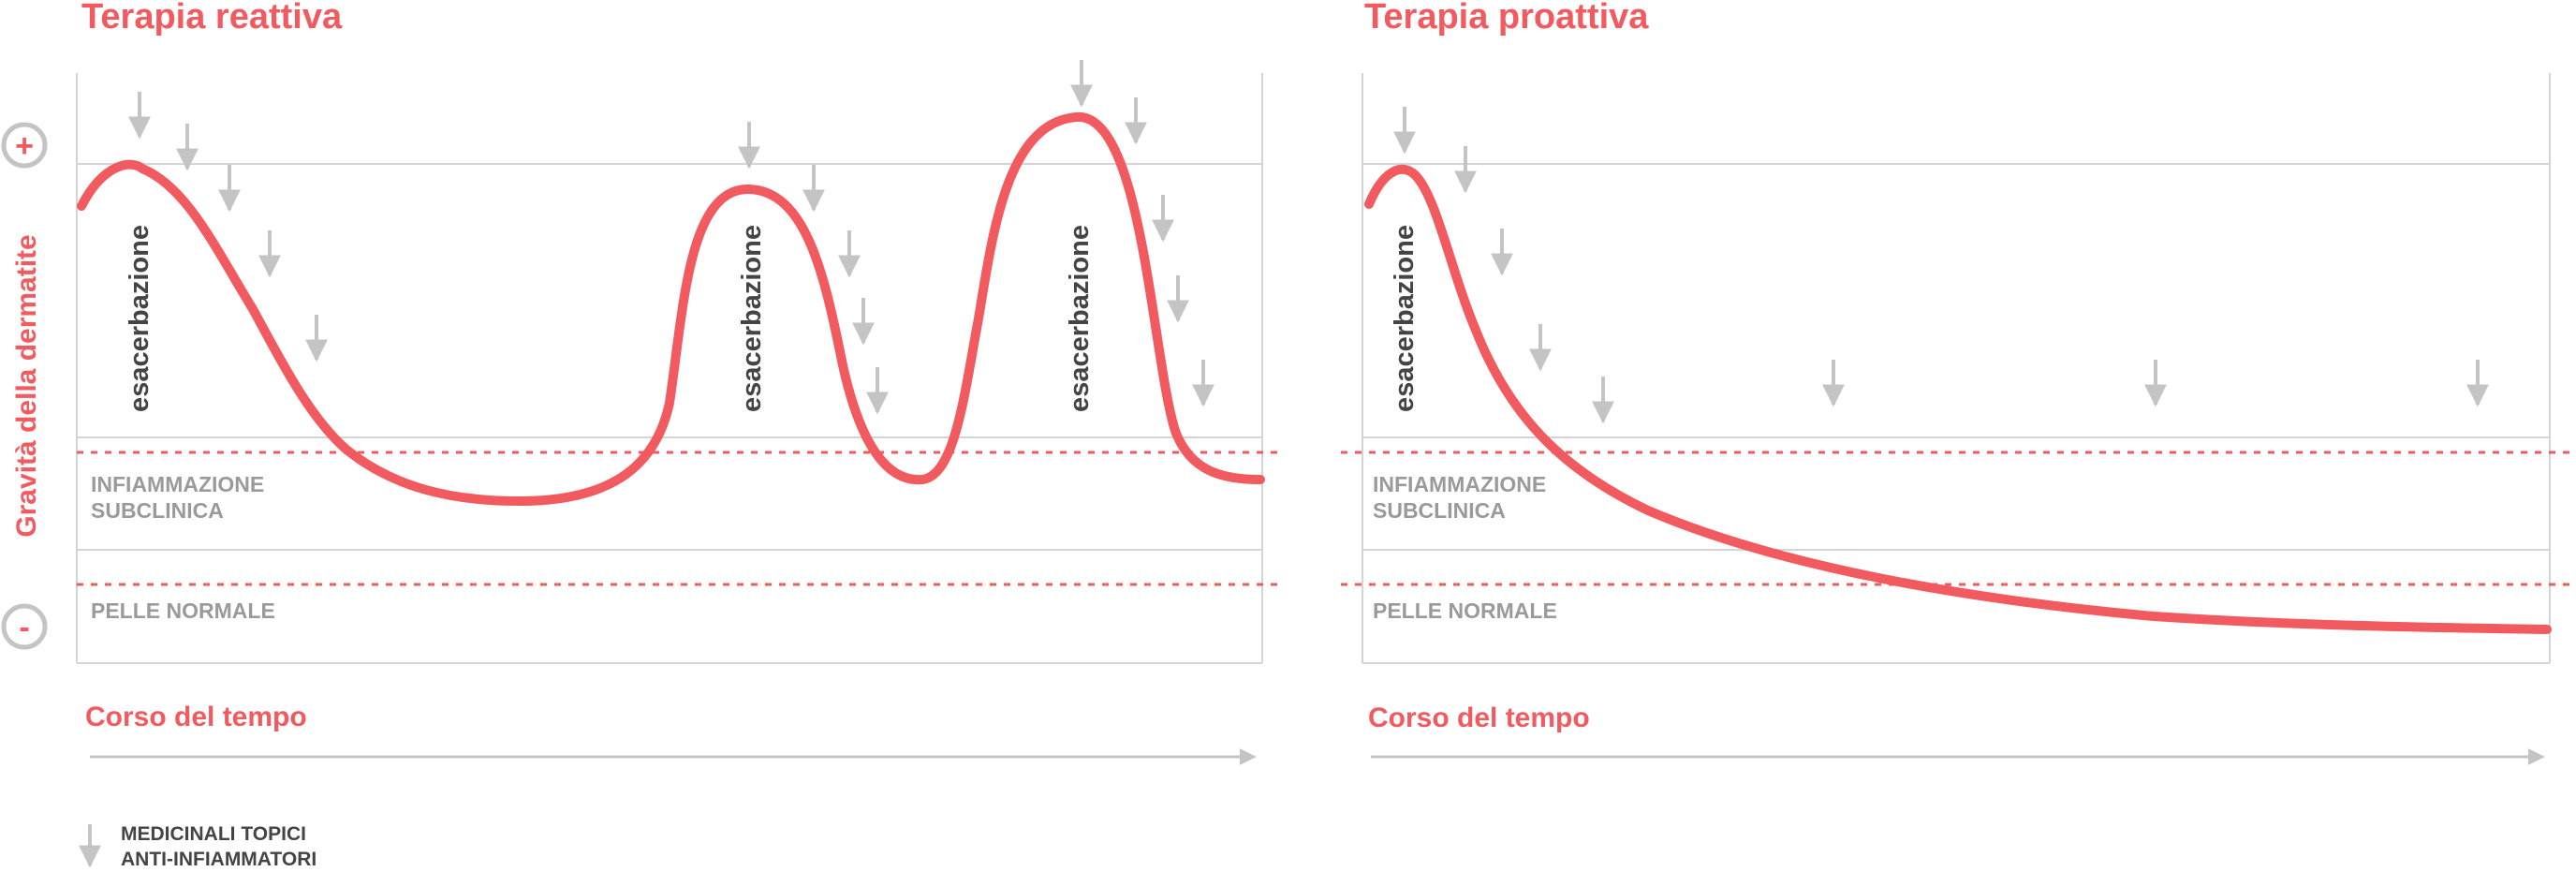 The width and height of the screenshot is (2576, 872). I want to click on minus-symbol: -, so click(24, 627).